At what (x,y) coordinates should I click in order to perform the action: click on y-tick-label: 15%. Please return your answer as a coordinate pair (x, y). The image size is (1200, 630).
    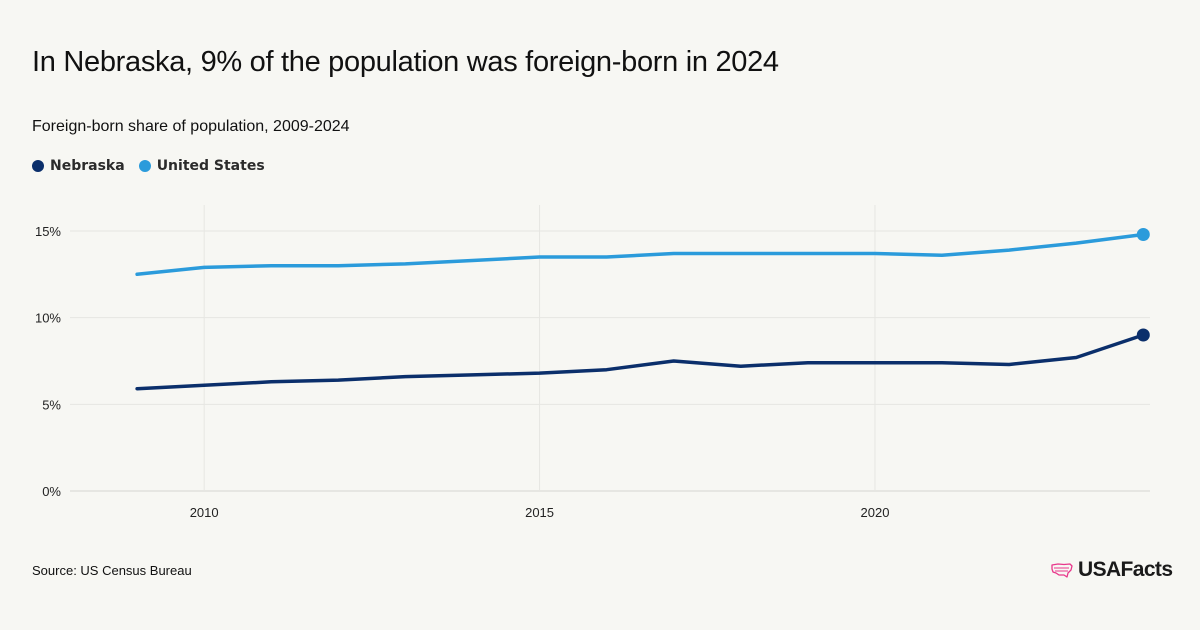
    Looking at the image, I should click on (48, 231).